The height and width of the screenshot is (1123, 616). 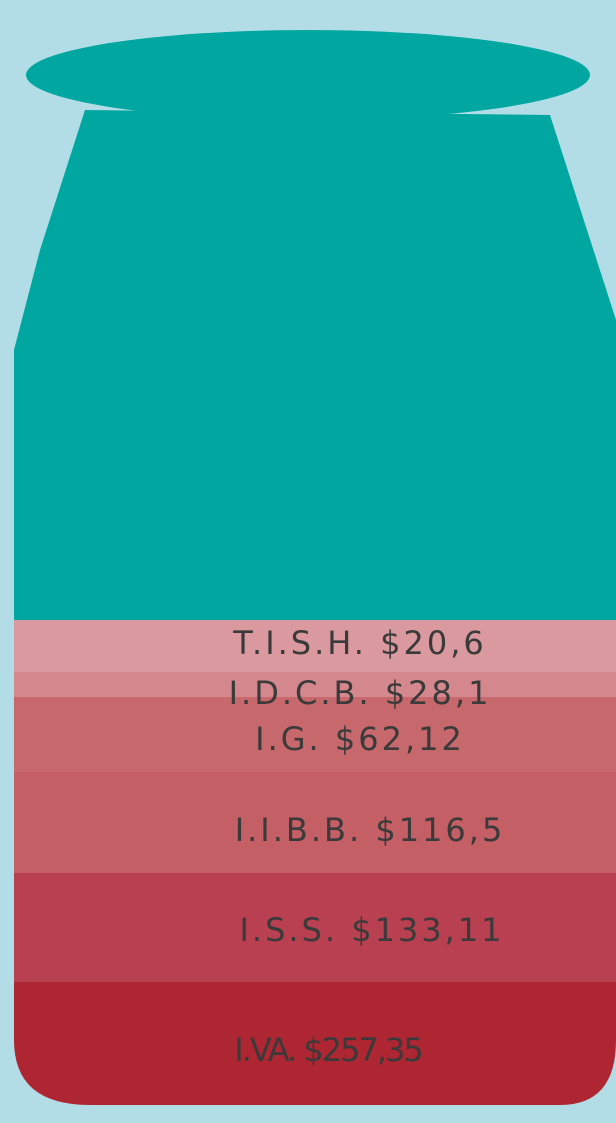 What do you see at coordinates (359, 643) in the screenshot?
I see `layer-label: T.I.S.H. $20,6` at bounding box center [359, 643].